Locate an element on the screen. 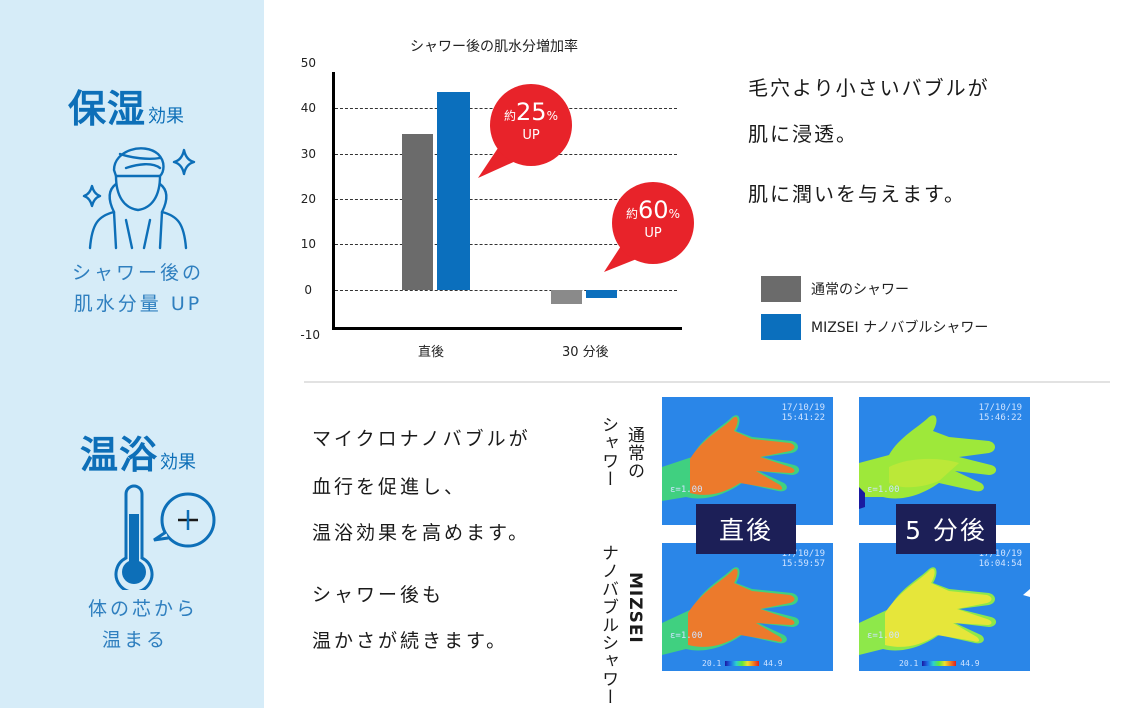 This screenshot has height=708, width=1138. bubble-value: 25 is located at coordinates (531, 112).